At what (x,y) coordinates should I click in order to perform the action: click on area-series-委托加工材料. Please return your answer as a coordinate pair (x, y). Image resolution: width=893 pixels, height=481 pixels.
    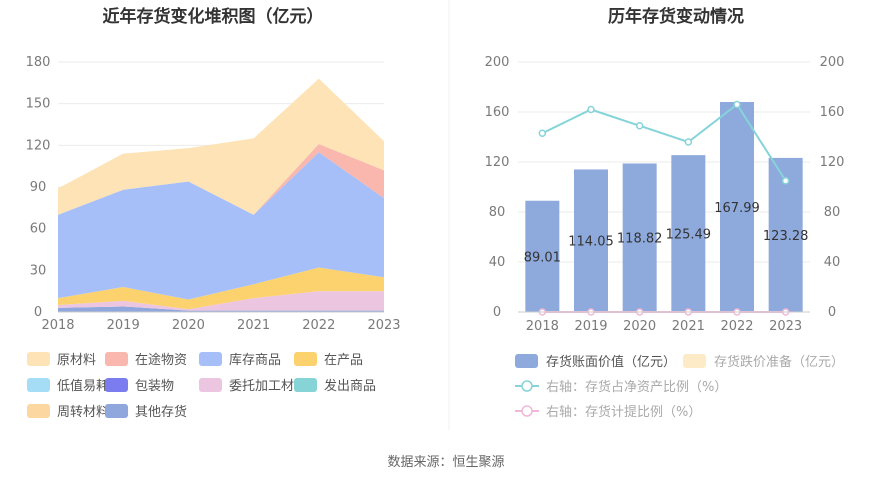
    Looking at the image, I should click on (221, 301).